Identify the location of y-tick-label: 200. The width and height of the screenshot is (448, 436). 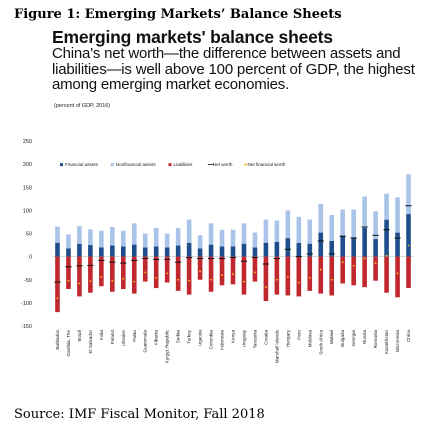
(27, 165).